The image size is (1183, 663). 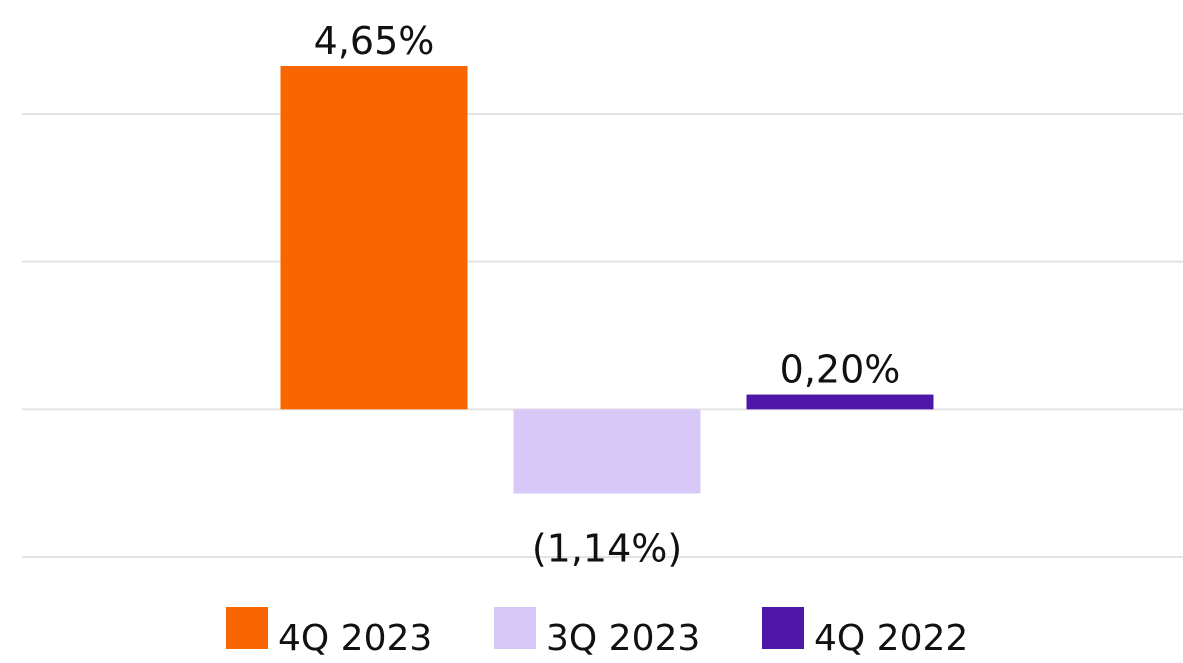 I want to click on data-label: (1,14%), so click(x=607, y=549).